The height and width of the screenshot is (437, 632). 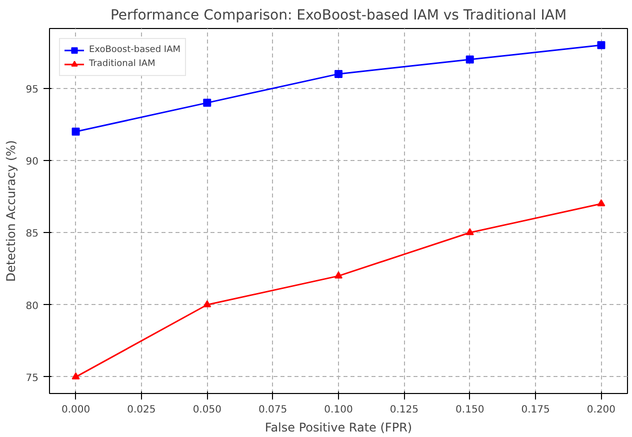 What do you see at coordinates (32, 162) in the screenshot?
I see `y-tick-label: 90` at bounding box center [32, 162].